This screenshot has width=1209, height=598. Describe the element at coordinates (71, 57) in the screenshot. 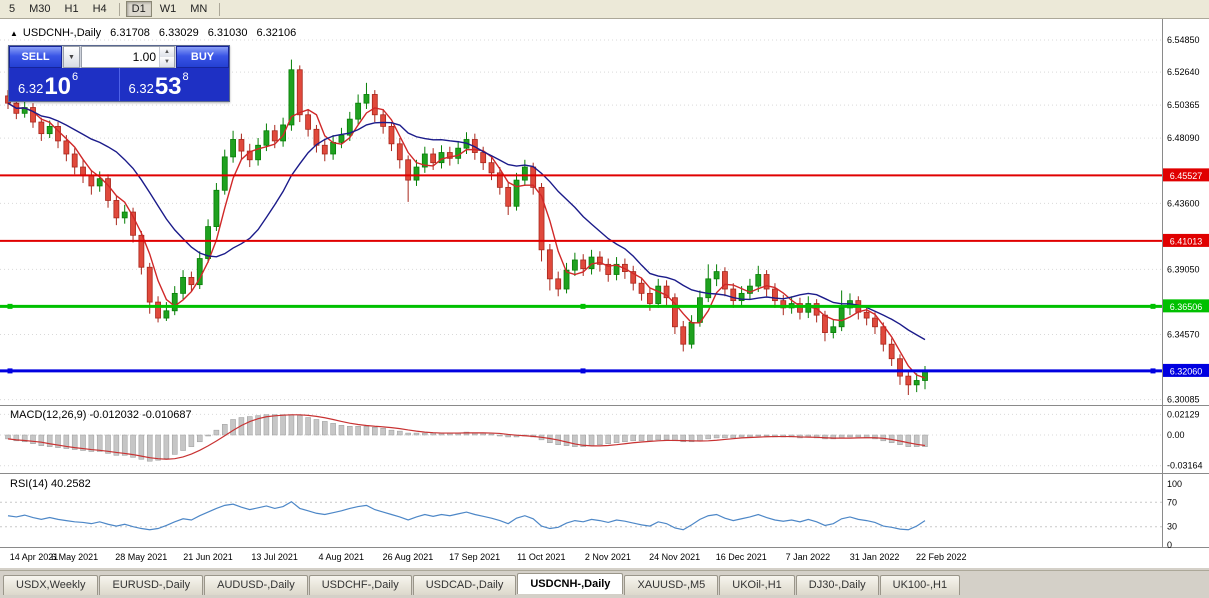

I see `lot-dropdown-icon: ▼` at that location.